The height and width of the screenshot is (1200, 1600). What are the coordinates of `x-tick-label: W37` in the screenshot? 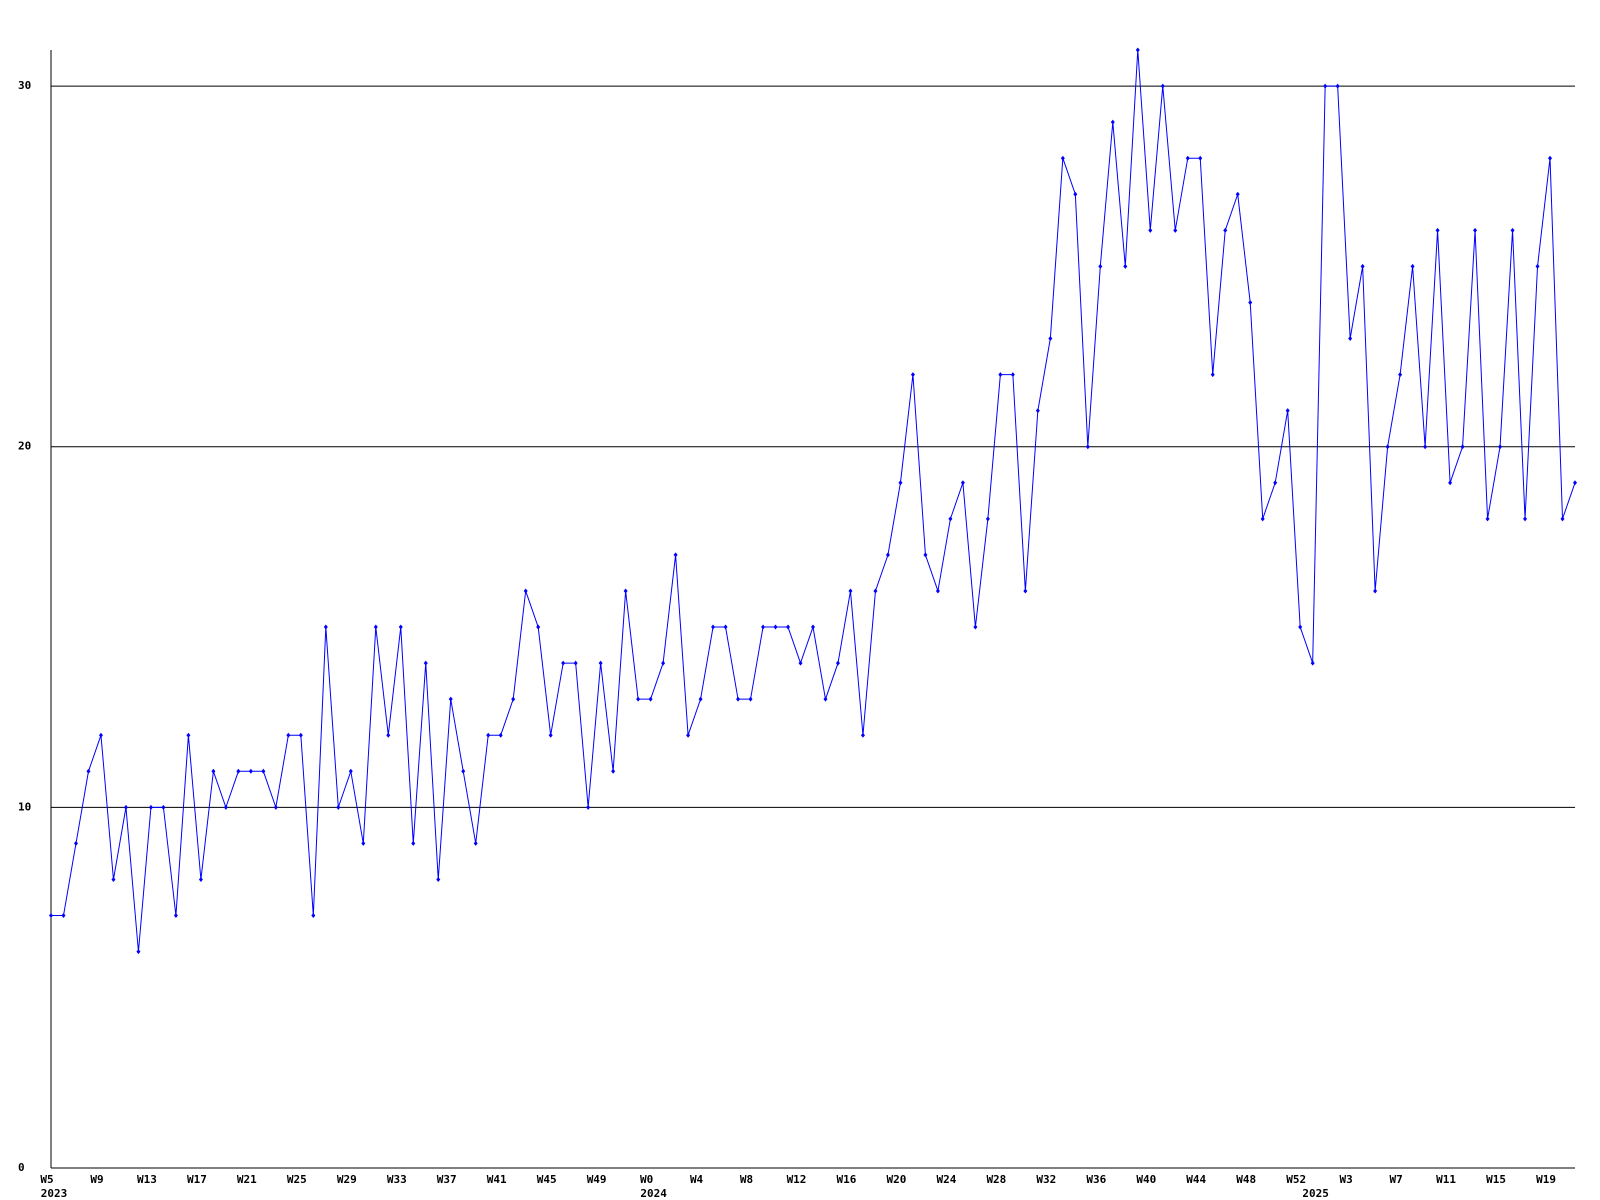 It's located at (447, 1179).